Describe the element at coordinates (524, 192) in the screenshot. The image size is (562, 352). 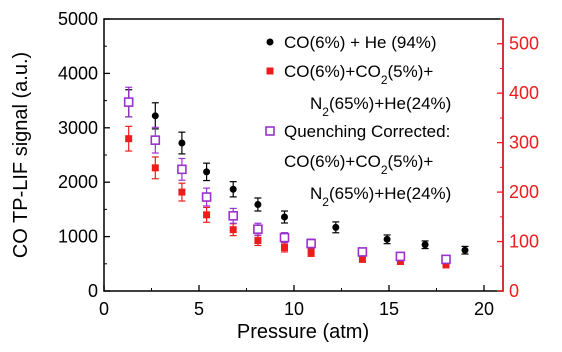
I see `y2-tick-label: 200` at that location.